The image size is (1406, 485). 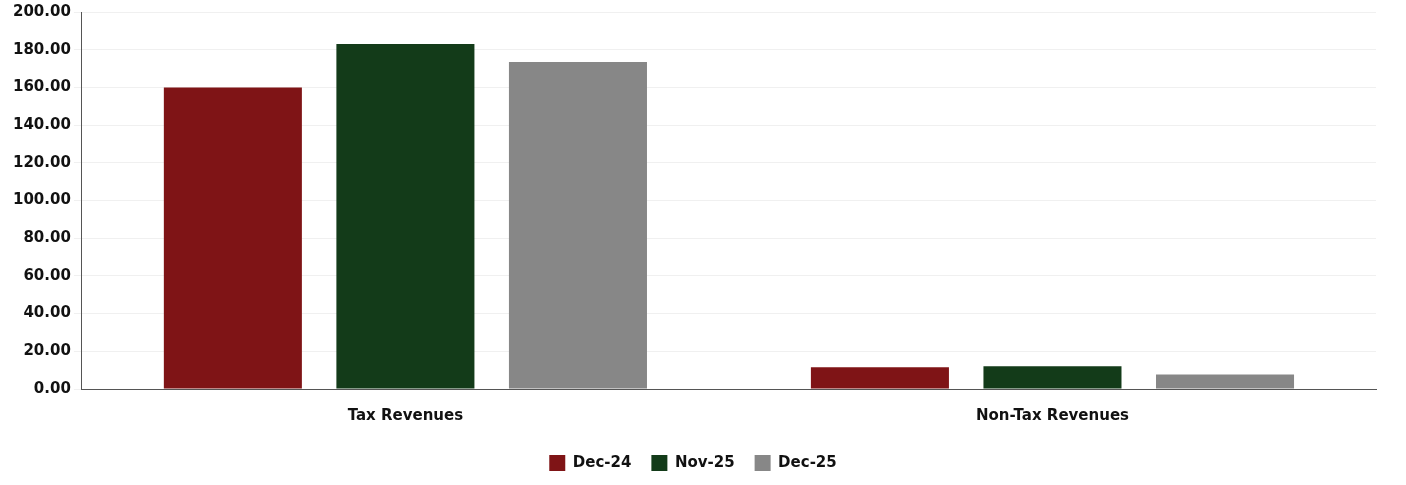 I want to click on legend-label: Dec-25, so click(x=807, y=461).